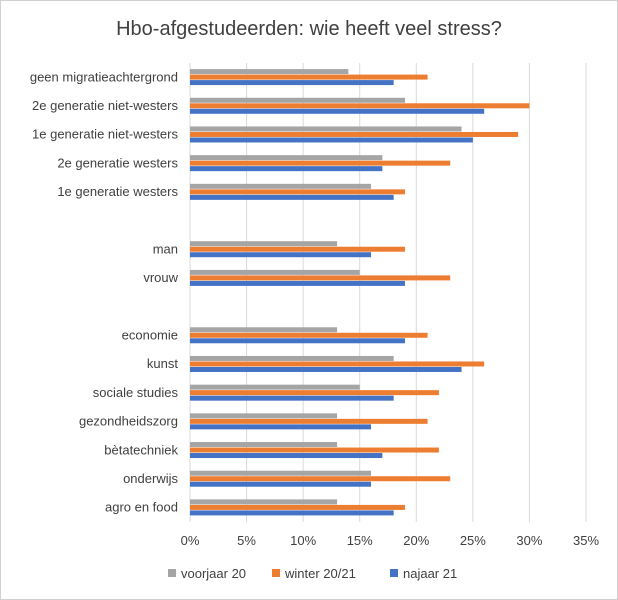 The height and width of the screenshot is (600, 618). What do you see at coordinates (320, 573) in the screenshot?
I see `legend-label: winter 20/21` at bounding box center [320, 573].